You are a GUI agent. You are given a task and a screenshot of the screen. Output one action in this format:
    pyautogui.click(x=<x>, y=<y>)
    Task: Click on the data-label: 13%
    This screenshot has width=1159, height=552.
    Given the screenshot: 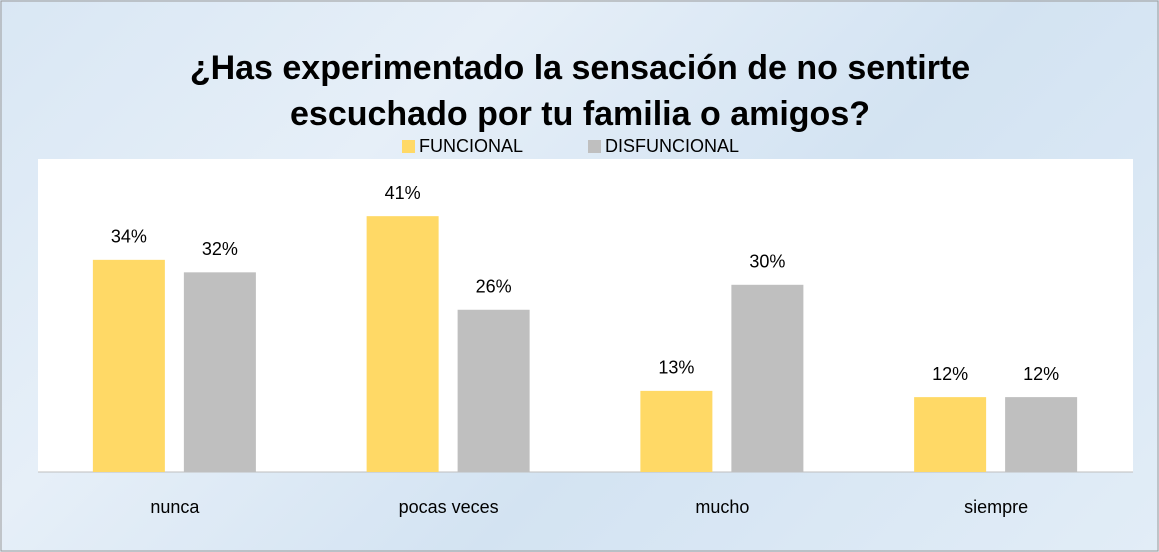 What is the action you would take?
    pyautogui.click(x=676, y=368)
    